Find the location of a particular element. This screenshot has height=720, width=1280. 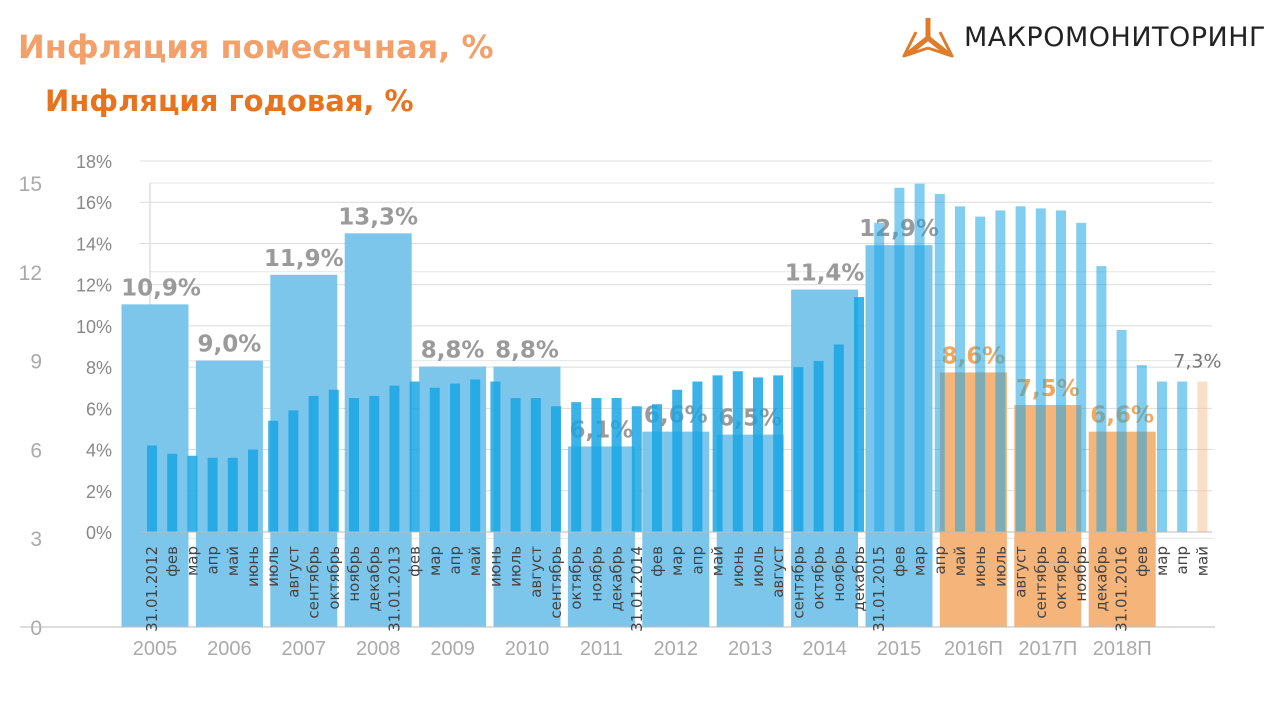

monthly-data-label: 7,3% is located at coordinates (1197, 362).